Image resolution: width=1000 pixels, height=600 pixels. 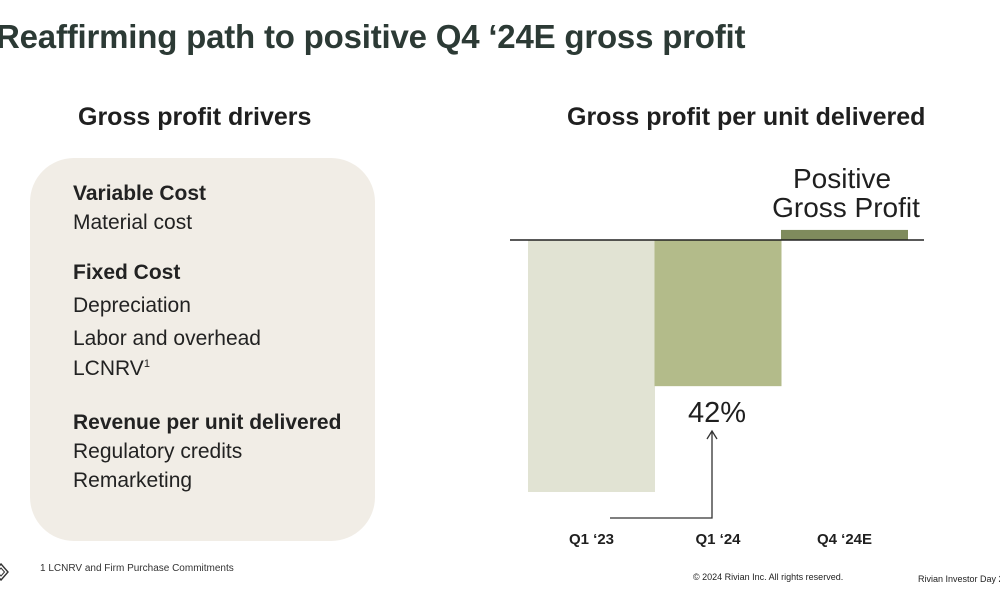 What do you see at coordinates (591, 539) in the screenshot?
I see `x-tick-q1-23: Q1 ‘23` at bounding box center [591, 539].